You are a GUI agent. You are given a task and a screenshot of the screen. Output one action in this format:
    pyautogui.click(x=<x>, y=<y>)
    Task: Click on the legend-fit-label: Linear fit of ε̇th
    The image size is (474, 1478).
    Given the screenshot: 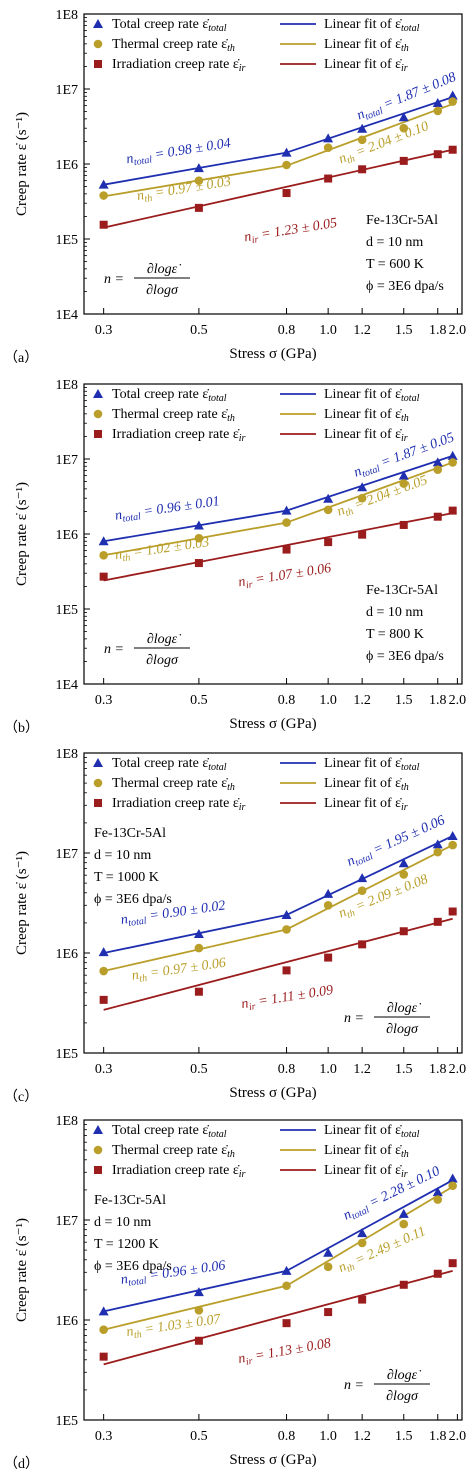 What is the action you would take?
    pyautogui.click(x=366, y=1151)
    